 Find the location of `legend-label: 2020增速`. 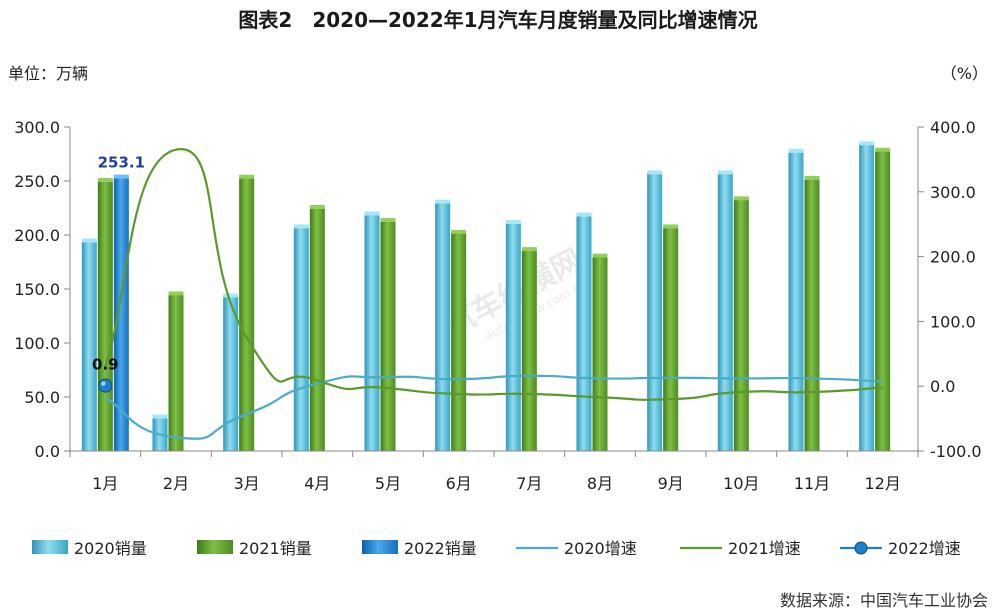

legend-label: 2020增速 is located at coordinates (600, 548).